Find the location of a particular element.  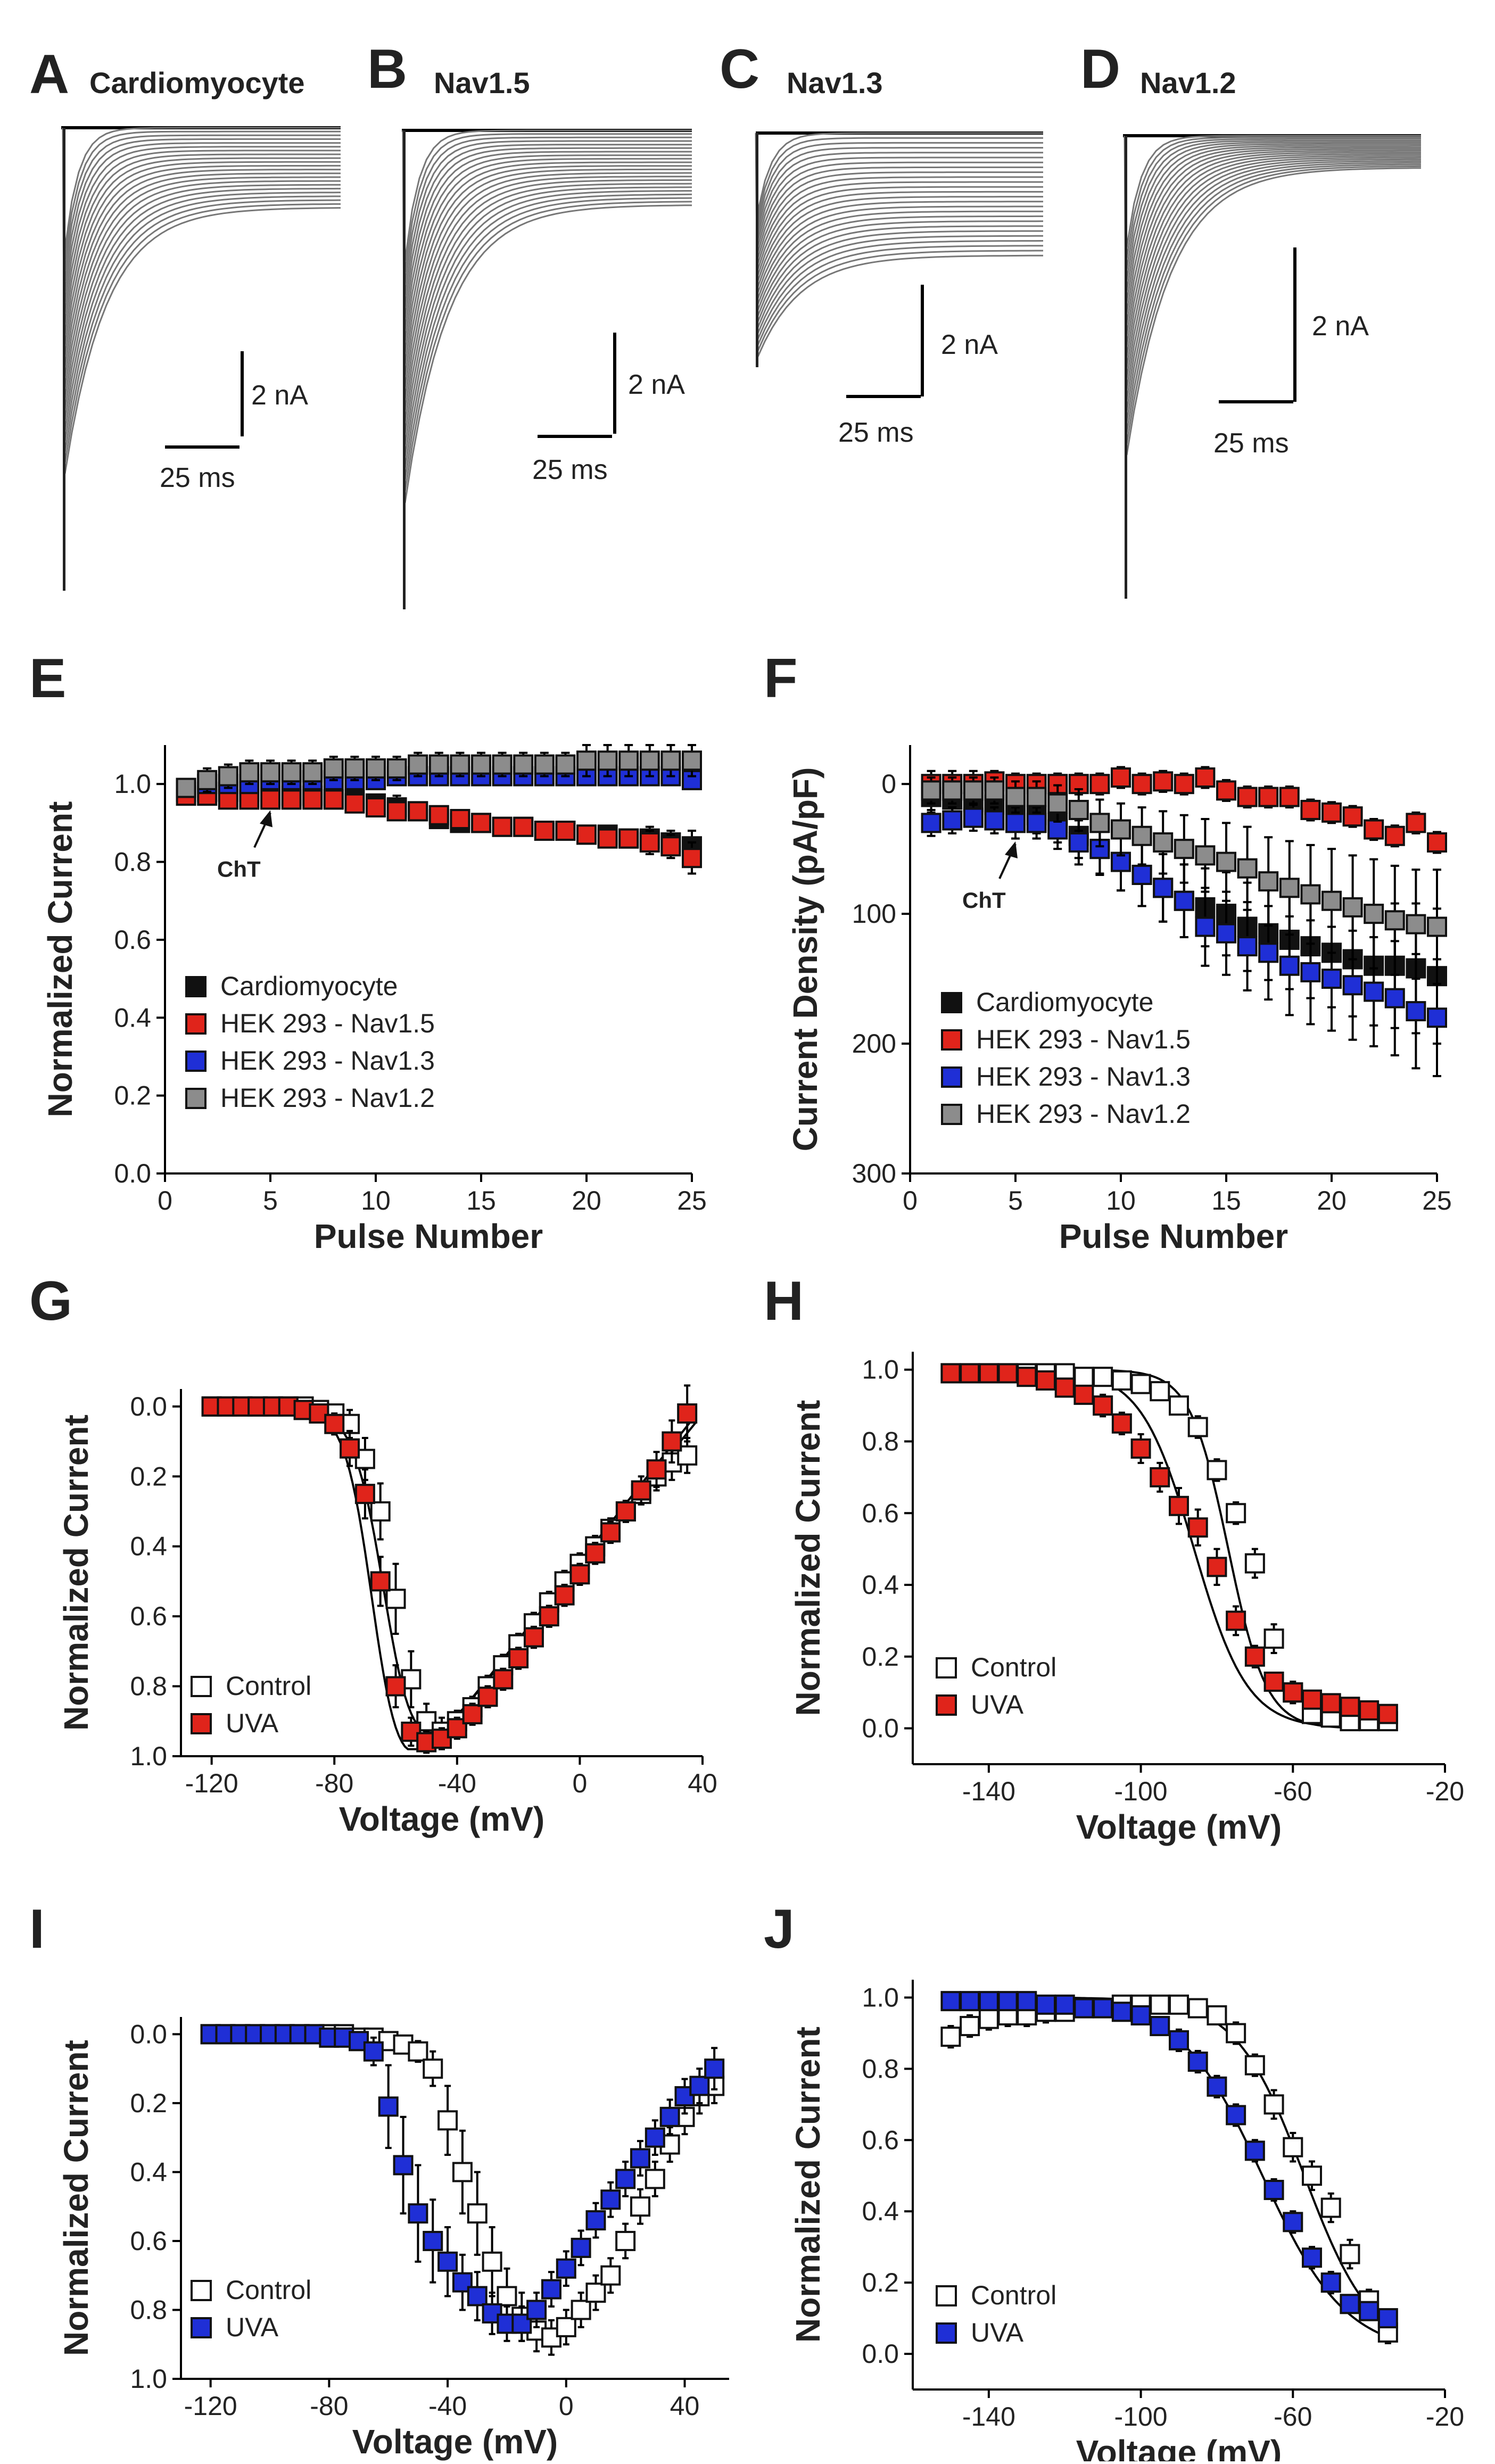

series-g is located at coordinates (449, 1569).